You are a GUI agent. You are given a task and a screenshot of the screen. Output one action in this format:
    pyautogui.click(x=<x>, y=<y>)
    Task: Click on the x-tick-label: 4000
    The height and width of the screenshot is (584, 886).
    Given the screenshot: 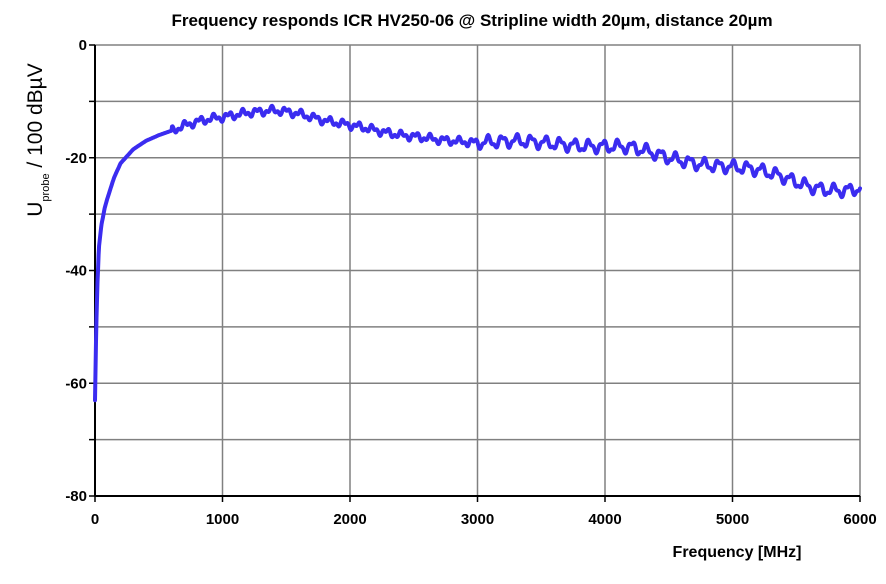 What is the action you would take?
    pyautogui.click(x=604, y=519)
    